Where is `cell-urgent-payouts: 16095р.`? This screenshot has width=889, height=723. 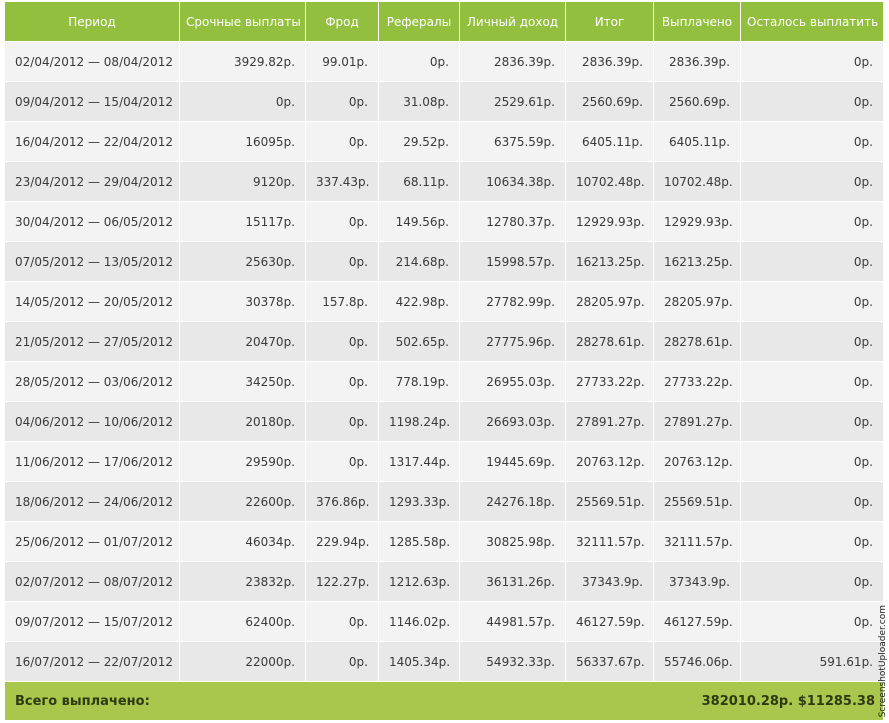 cell-urgent-payouts: 16095р. is located at coordinates (243, 141).